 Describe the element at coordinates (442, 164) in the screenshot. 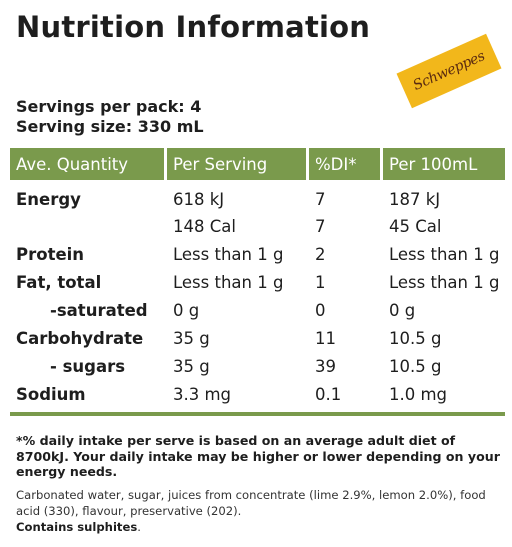

I see `header-per-100ml: Per 100mL` at that location.